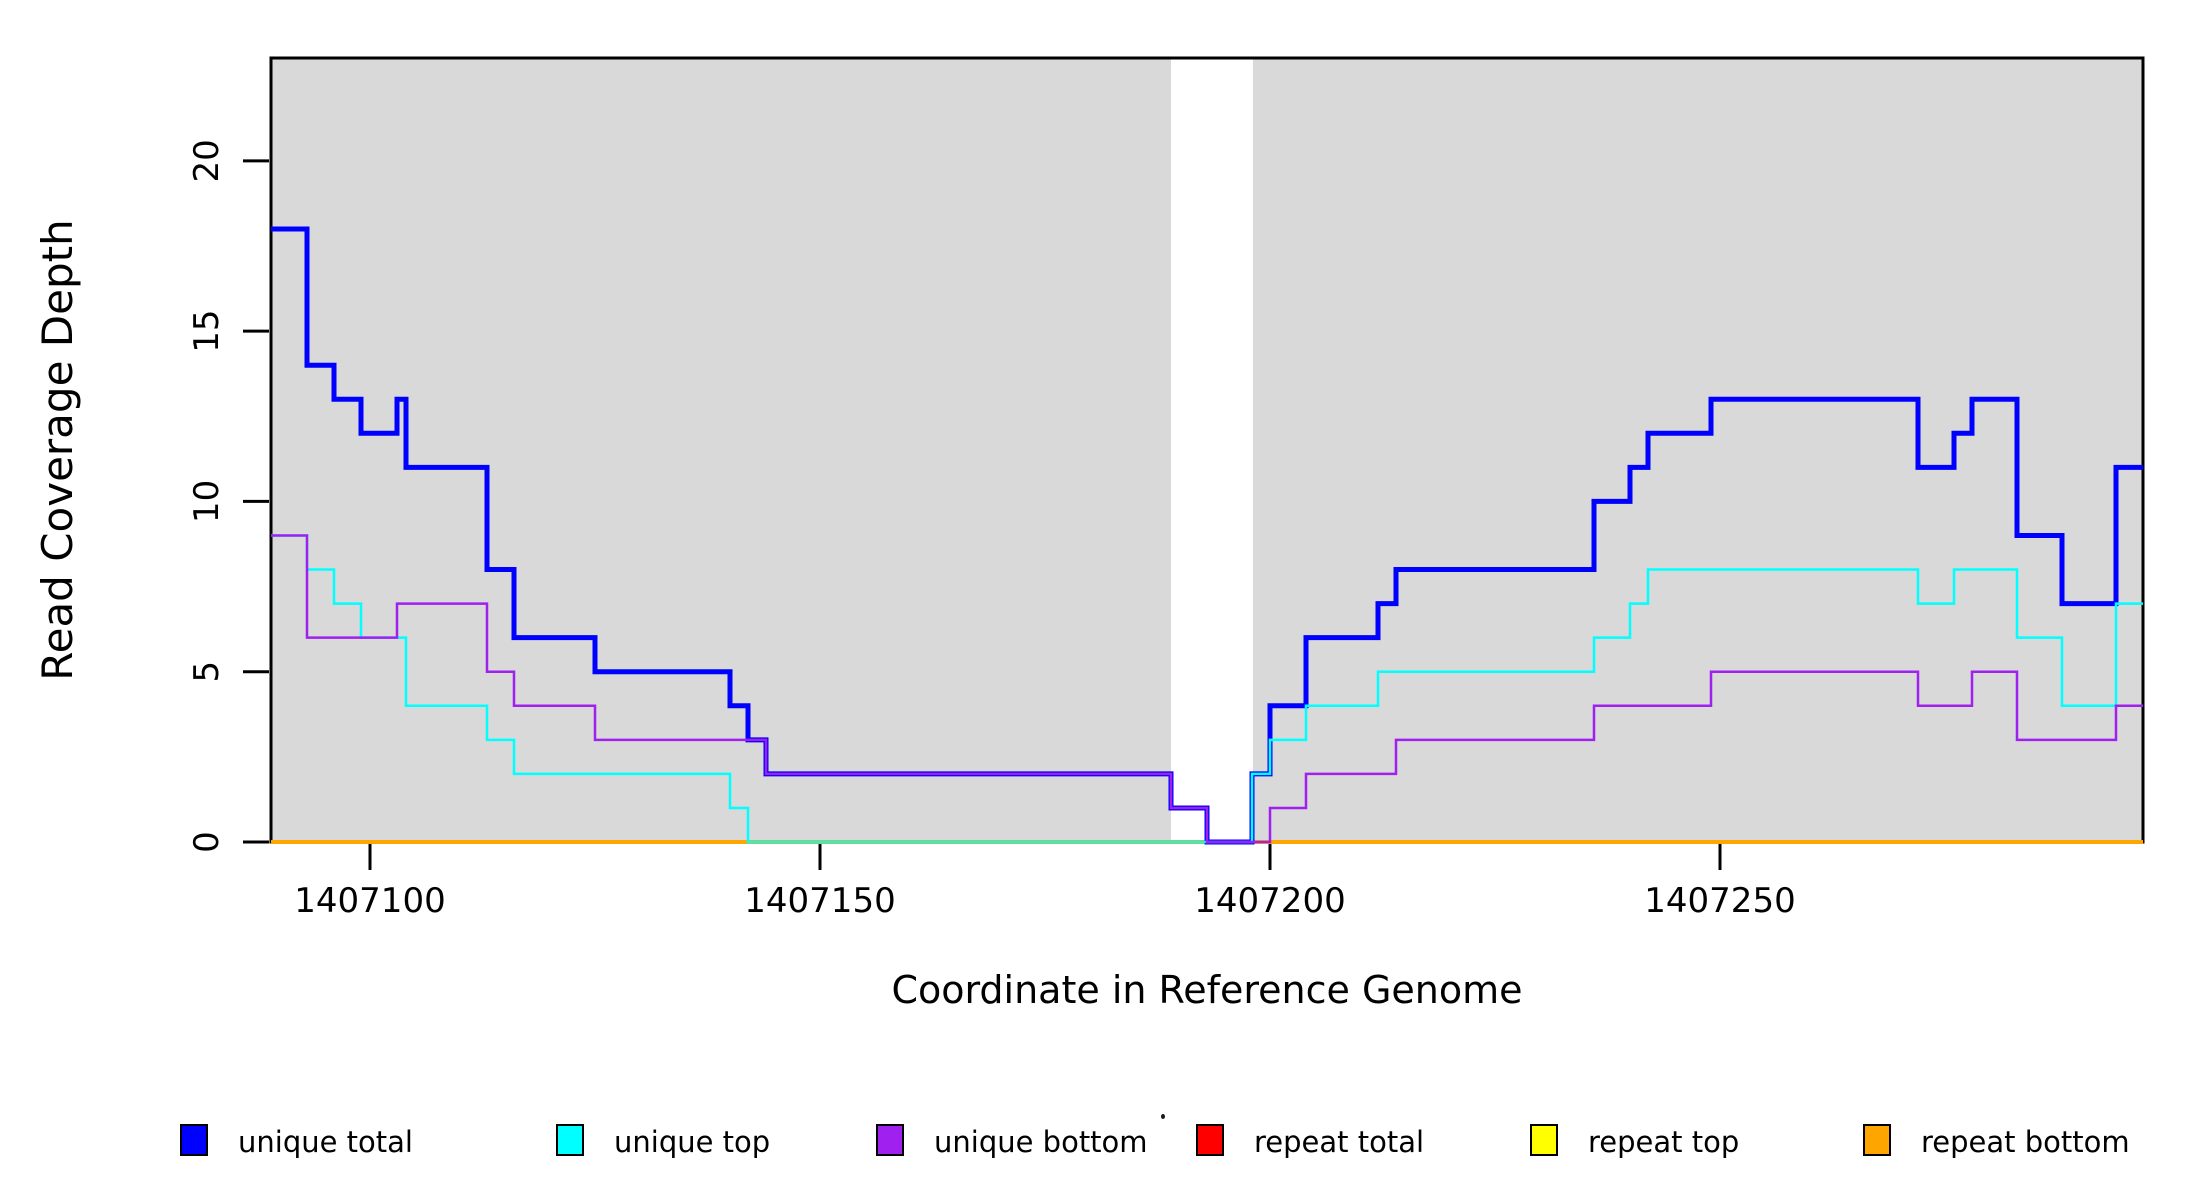 This screenshot has width=2200, height=1204. What do you see at coordinates (1663, 1142) in the screenshot?
I see `legend-label: repeat top` at bounding box center [1663, 1142].